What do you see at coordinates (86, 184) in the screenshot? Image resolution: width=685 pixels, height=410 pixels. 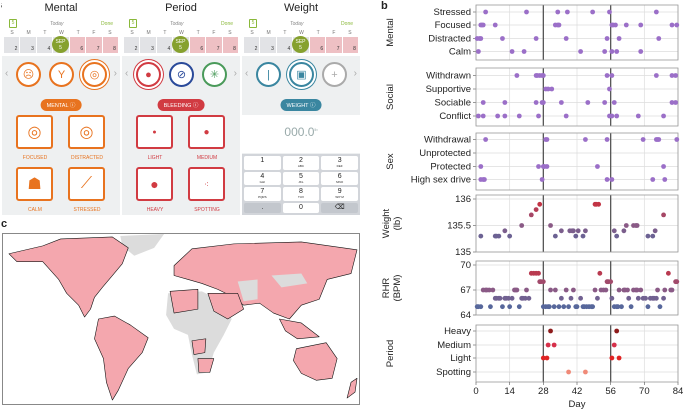 I see `stressed-tile: ⟋` at bounding box center [86, 184].